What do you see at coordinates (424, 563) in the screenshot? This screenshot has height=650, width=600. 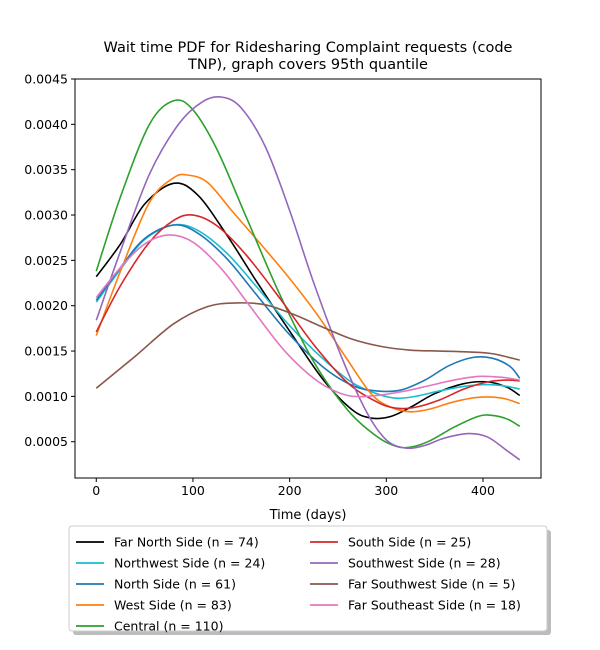 I see `legend-label-6: Southwest Side (n = 28)` at bounding box center [424, 563].